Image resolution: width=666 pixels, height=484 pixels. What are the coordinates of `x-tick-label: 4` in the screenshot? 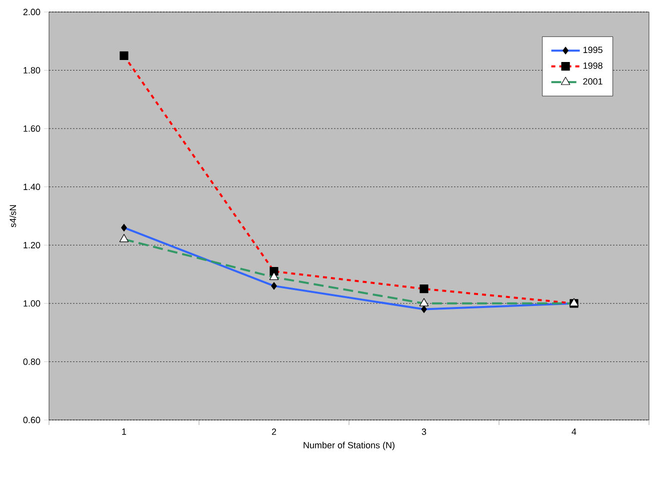 It's located at (574, 431).